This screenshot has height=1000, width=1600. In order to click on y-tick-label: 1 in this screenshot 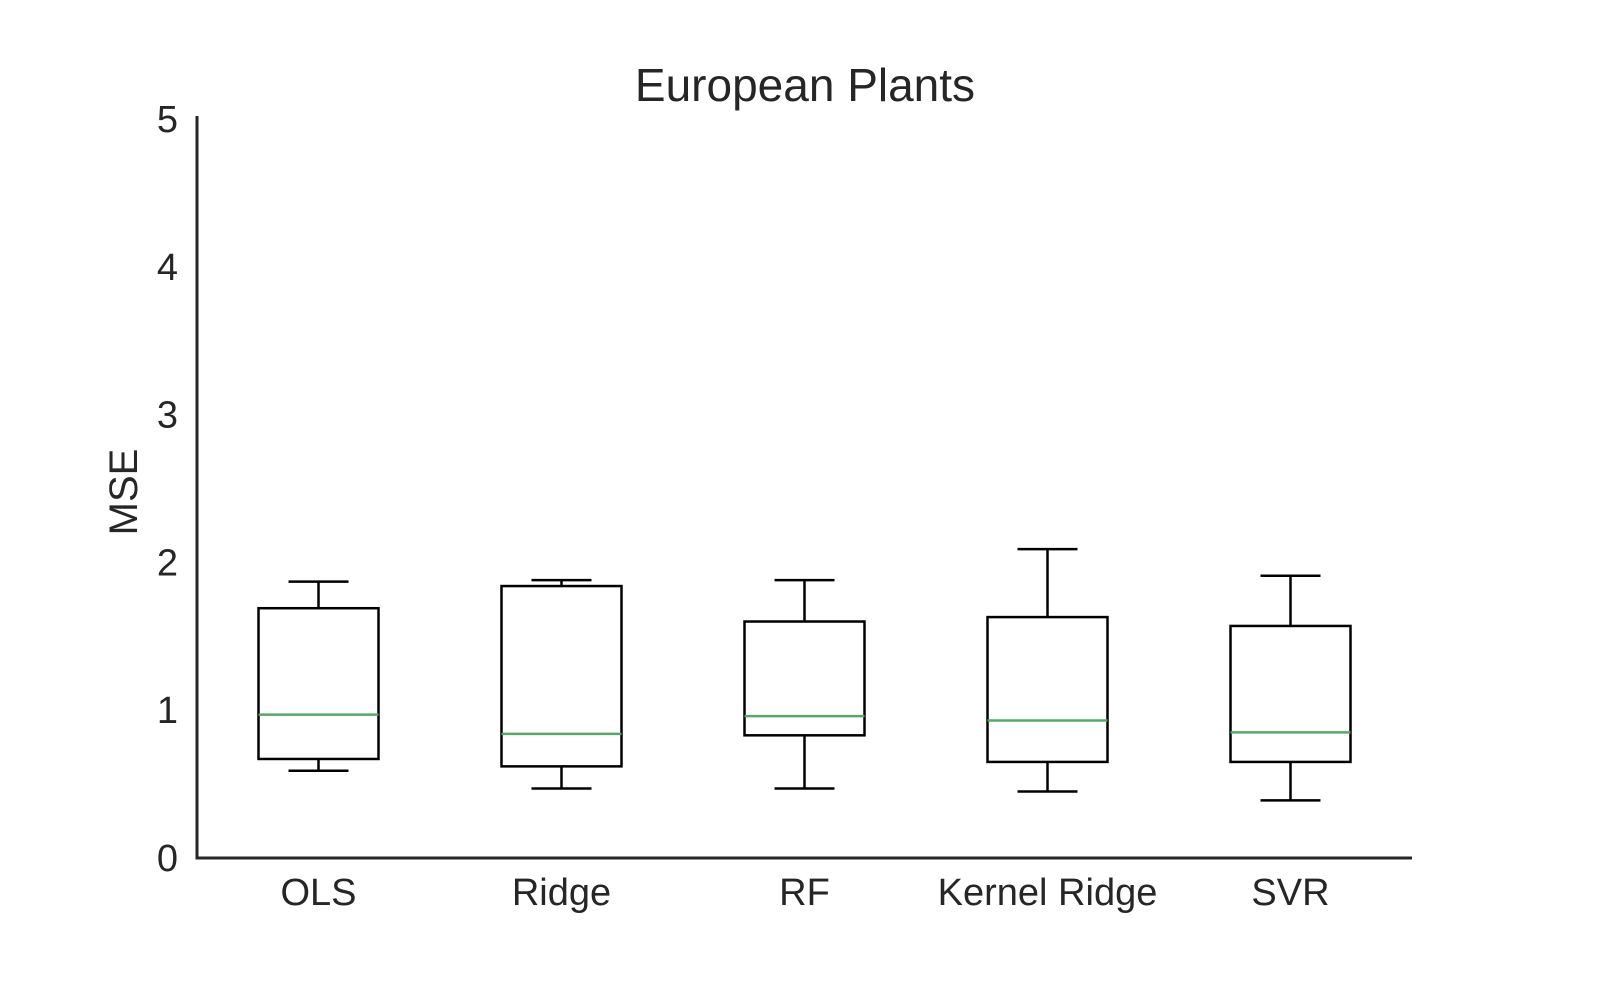, I will do `click(167, 711)`.